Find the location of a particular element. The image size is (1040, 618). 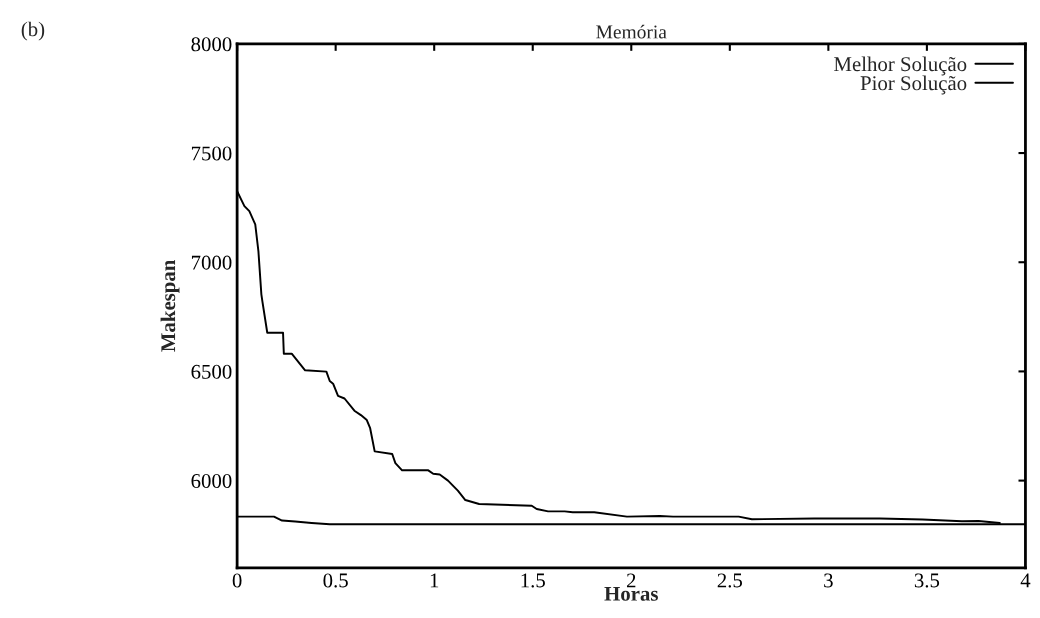

x-axis-title: Horas is located at coordinates (631, 593).